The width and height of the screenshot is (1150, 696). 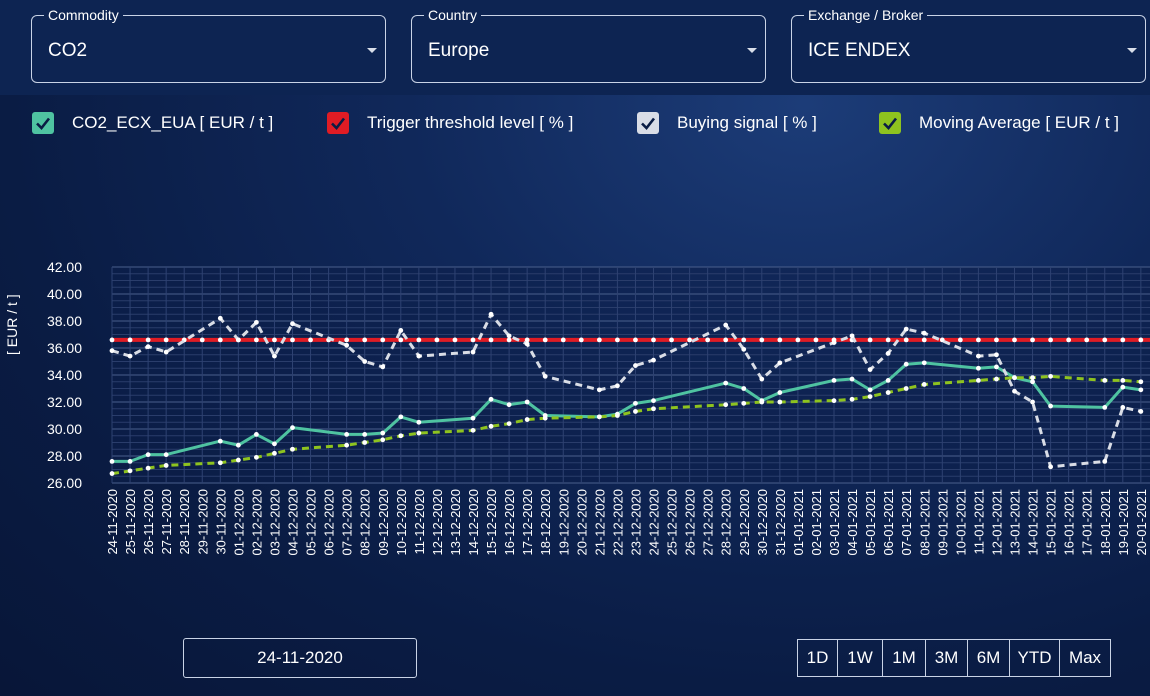 What do you see at coordinates (780, 522) in the screenshot?
I see `x-tick-label: 31-12-2020` at bounding box center [780, 522].